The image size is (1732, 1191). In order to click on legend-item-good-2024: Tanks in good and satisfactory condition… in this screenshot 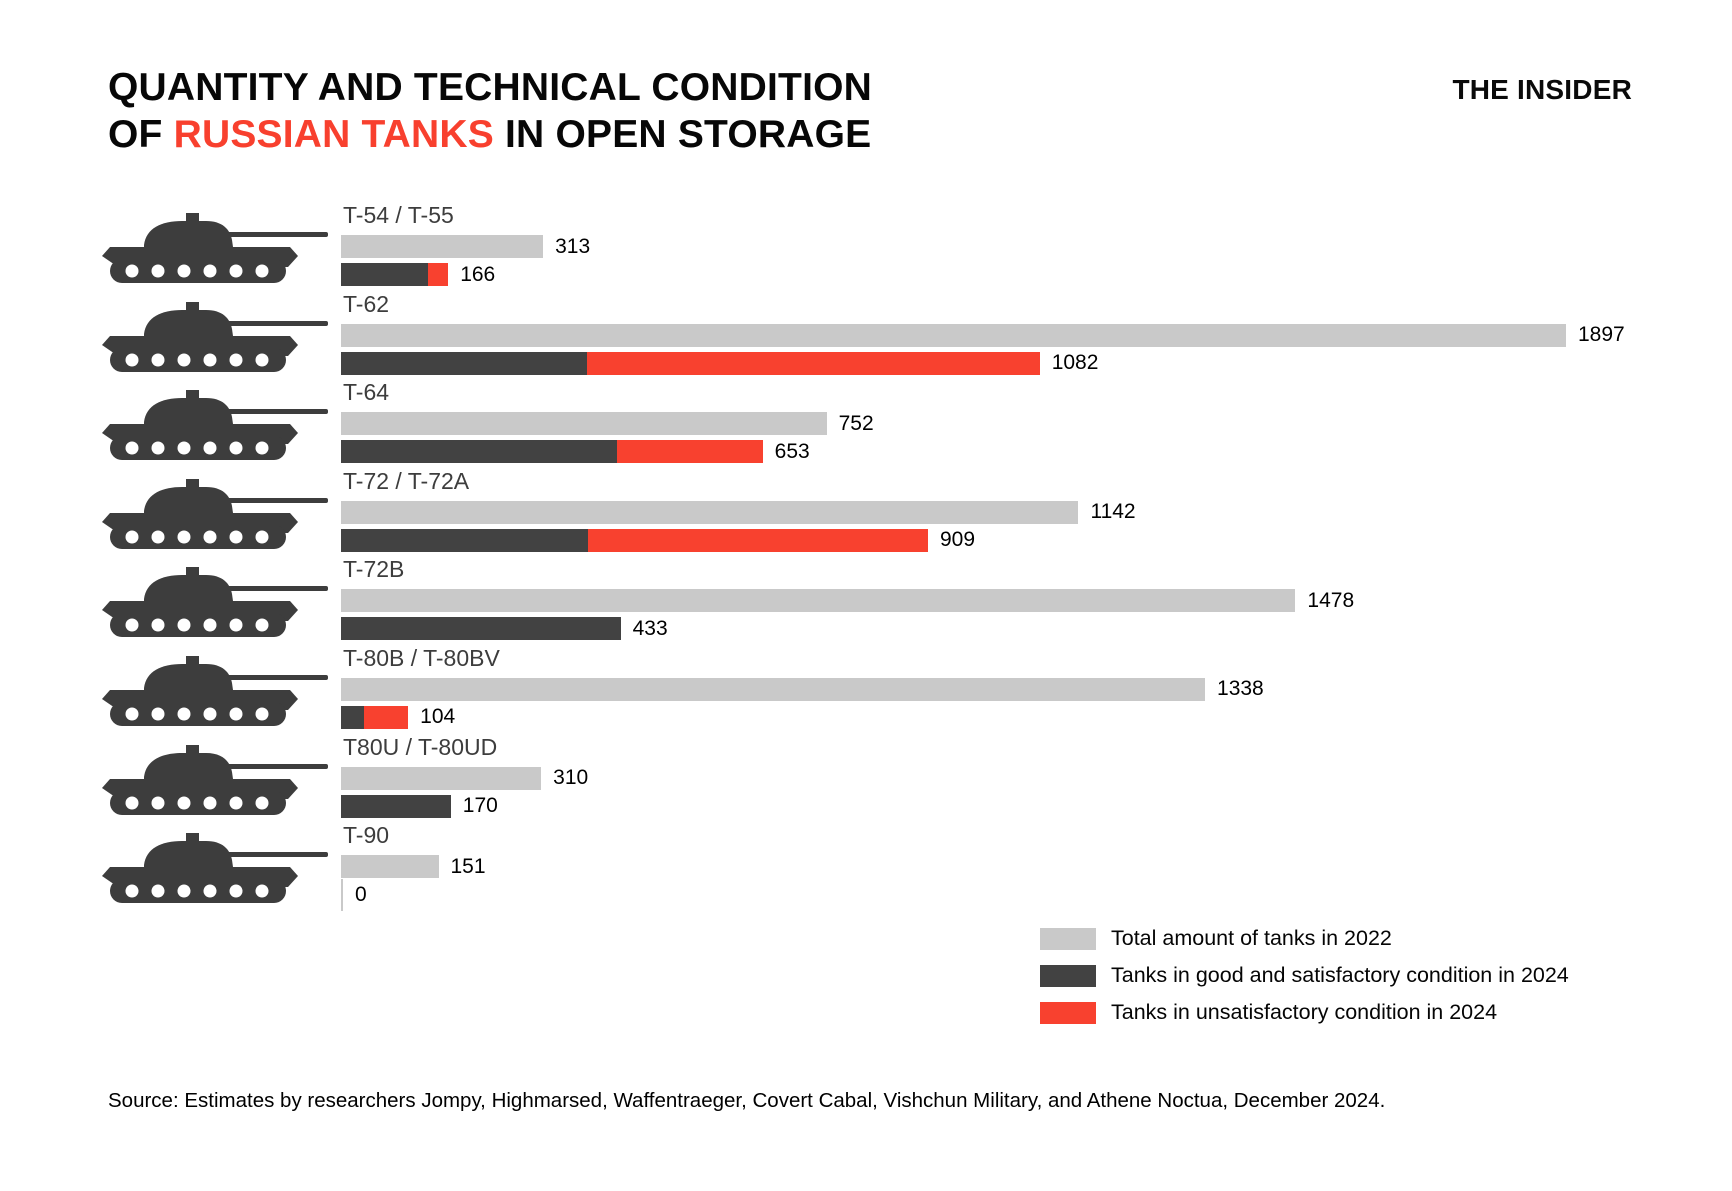, I will do `click(1304, 975)`.